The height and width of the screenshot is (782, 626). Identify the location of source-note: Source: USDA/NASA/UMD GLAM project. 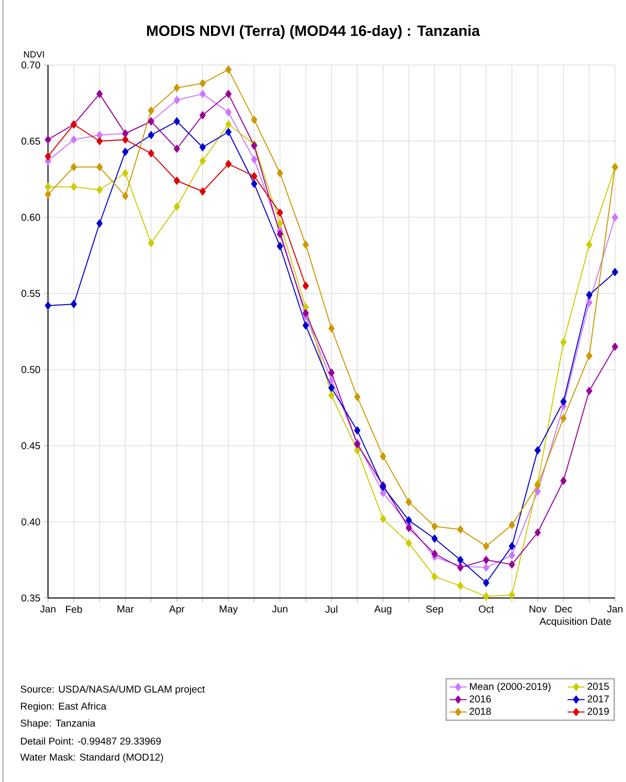
(112, 690).